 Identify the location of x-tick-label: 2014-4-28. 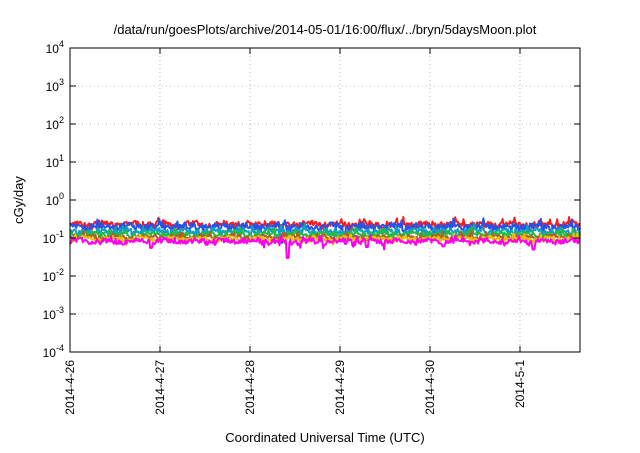
(250, 387).